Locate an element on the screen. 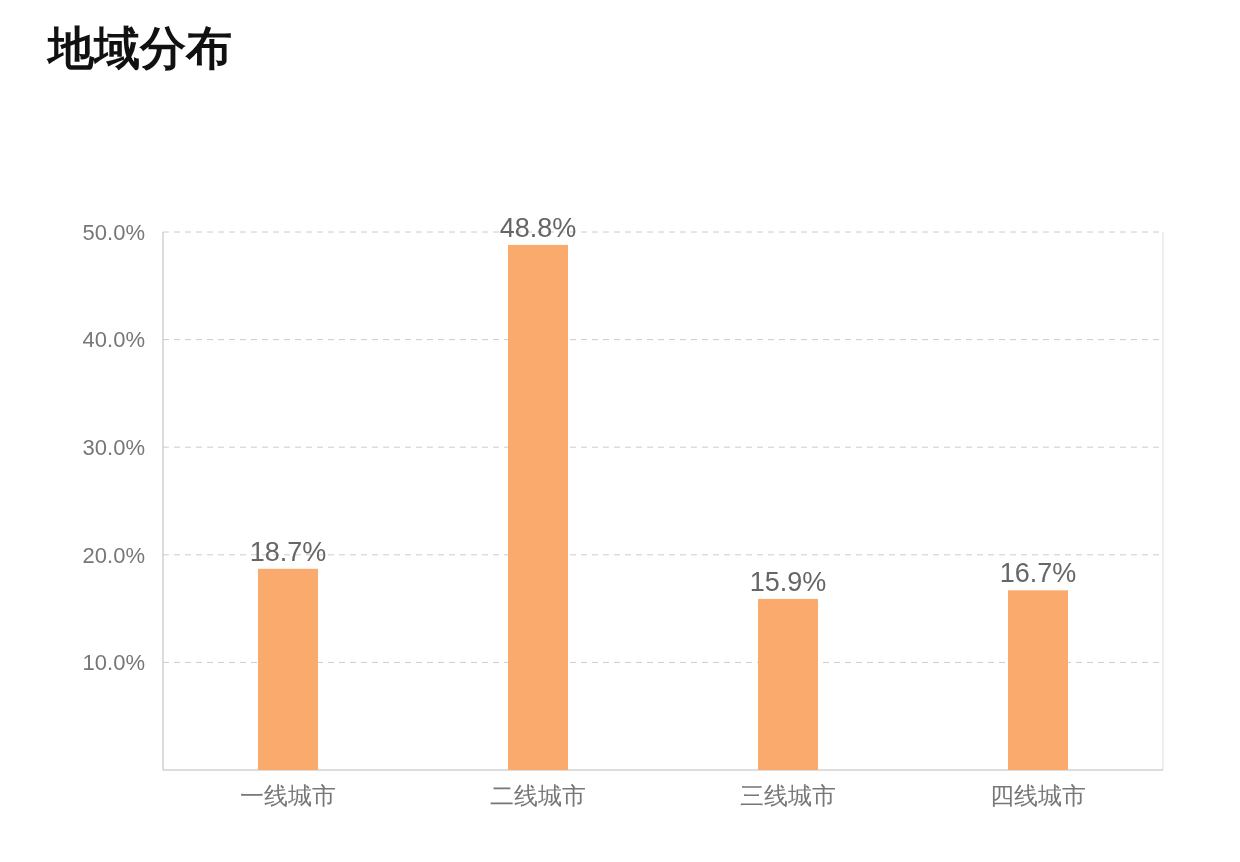 The height and width of the screenshot is (862, 1240). chart-title: 地域分布 is located at coordinates (139, 48).